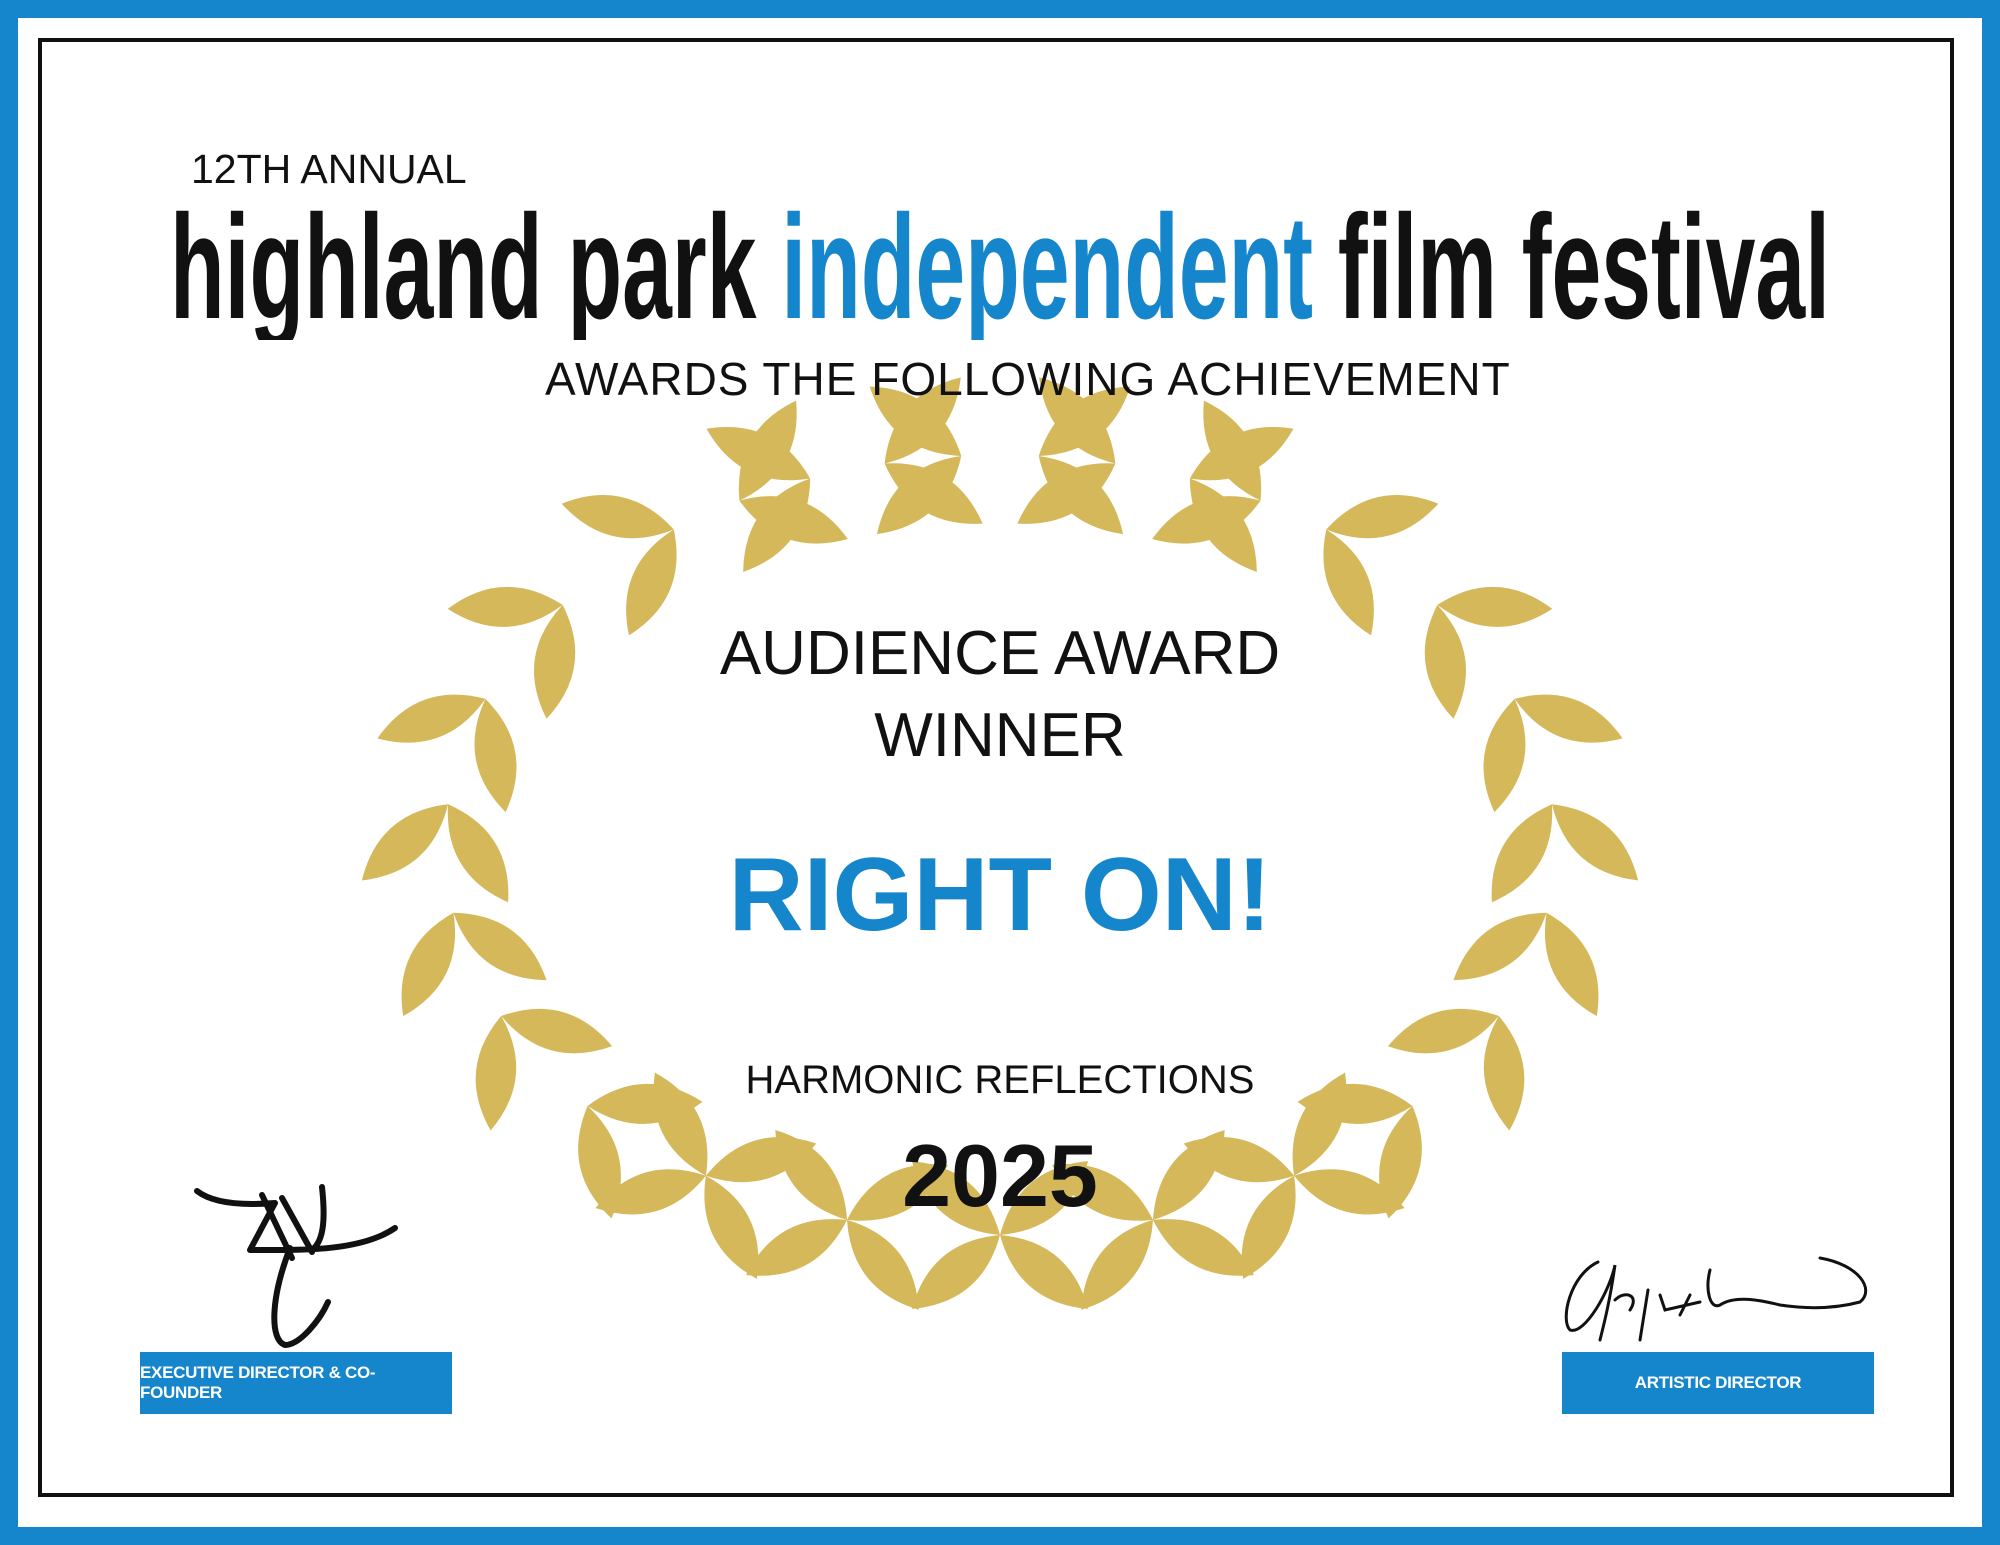  I want to click on svg-text:highland park independent film: highland park independent film festival, so click(1000, 265).